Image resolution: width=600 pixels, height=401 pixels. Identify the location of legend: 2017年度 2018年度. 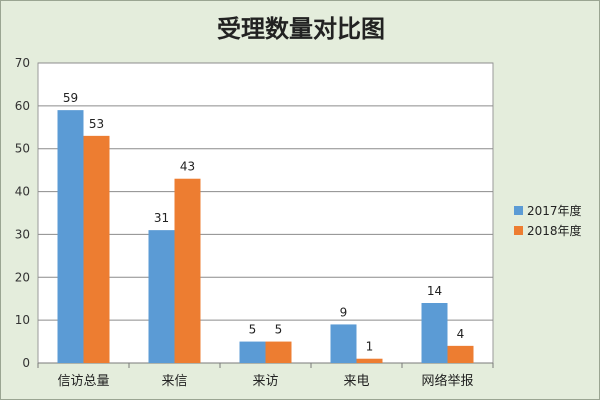
(548, 220).